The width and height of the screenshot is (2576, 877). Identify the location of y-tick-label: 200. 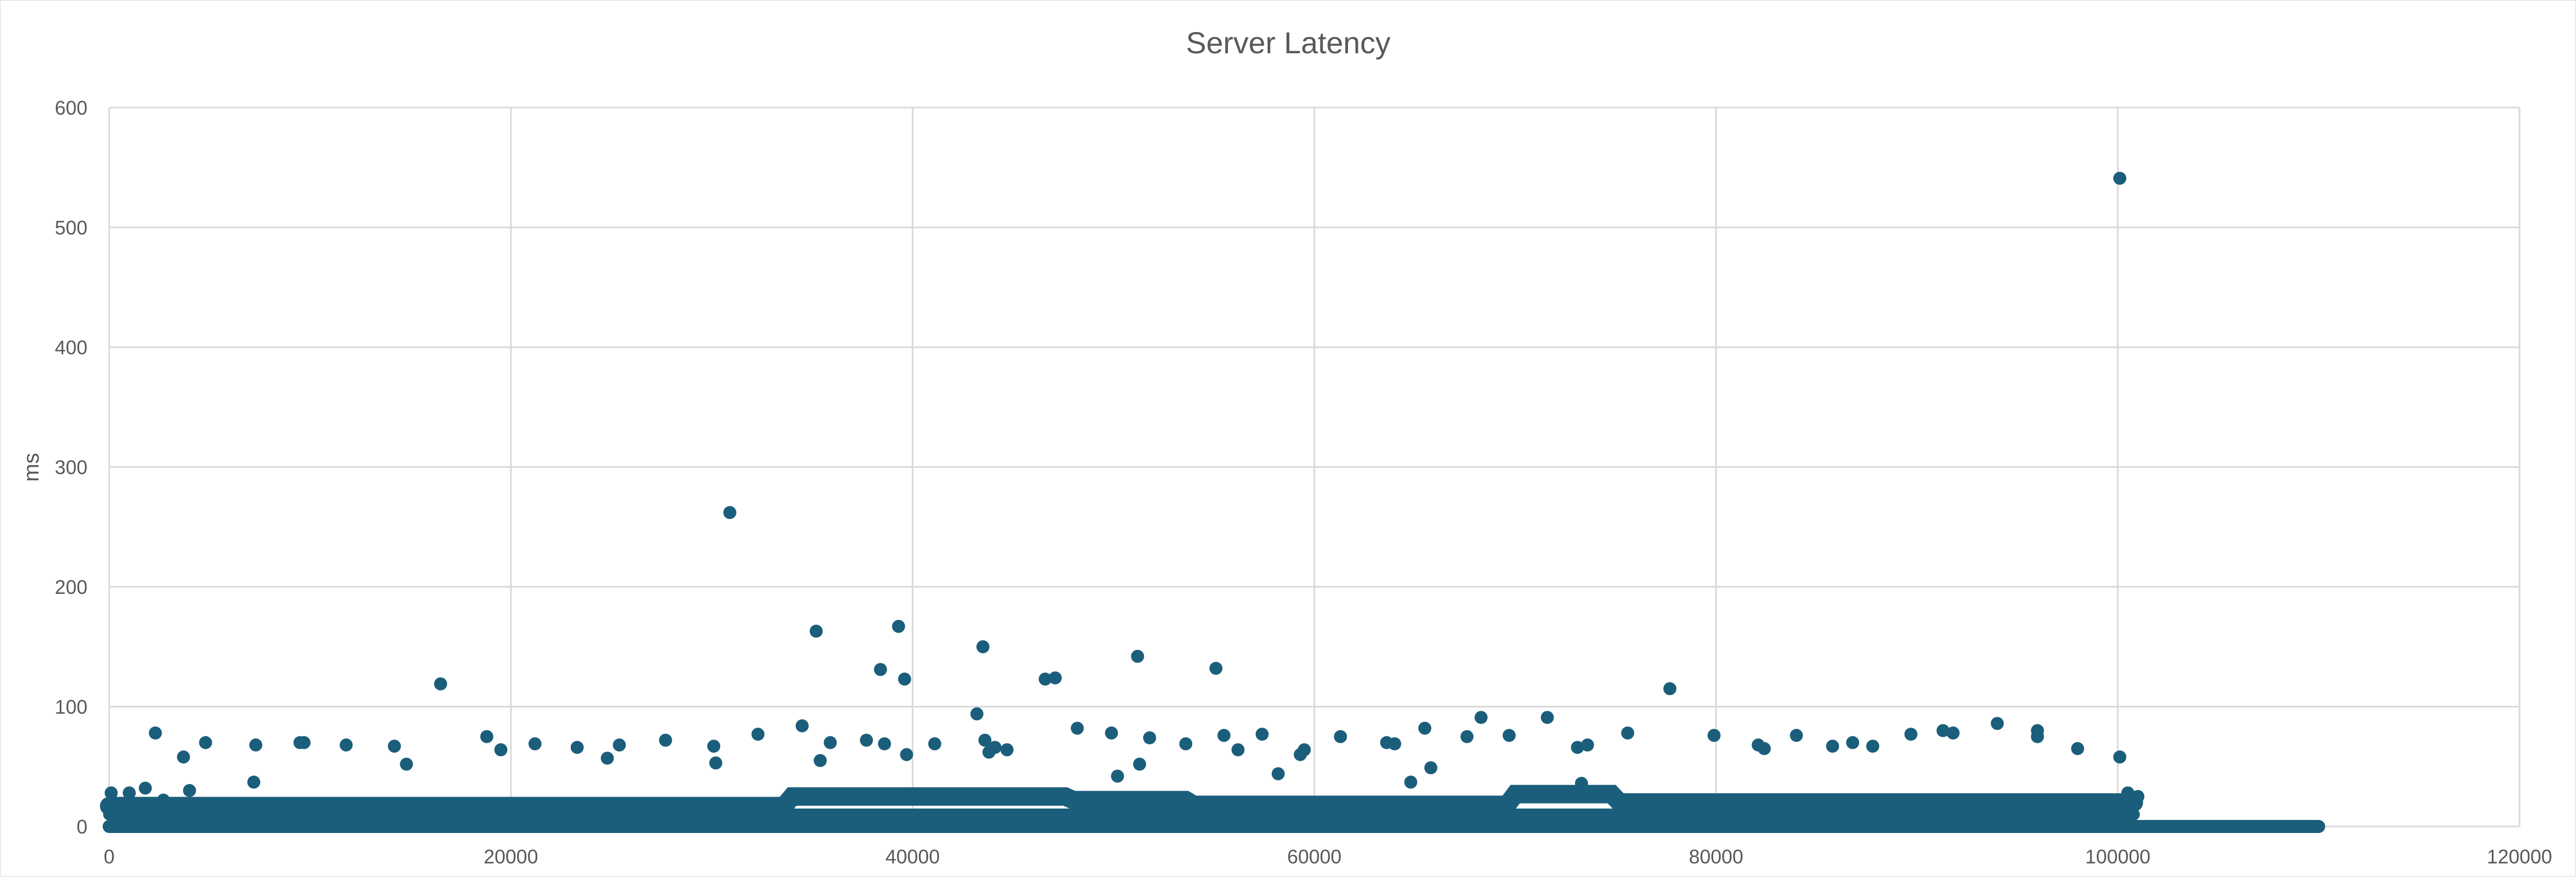
(71, 587).